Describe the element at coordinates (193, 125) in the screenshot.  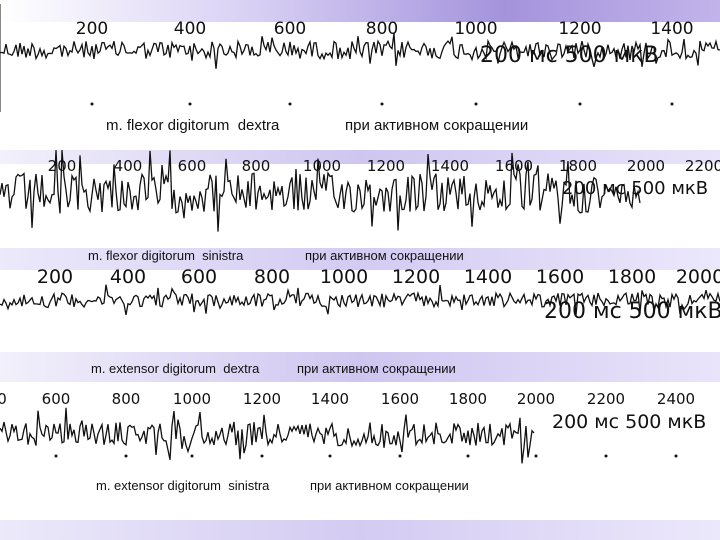
I see `caption-muscle: m. flexor digitorum dextra` at that location.